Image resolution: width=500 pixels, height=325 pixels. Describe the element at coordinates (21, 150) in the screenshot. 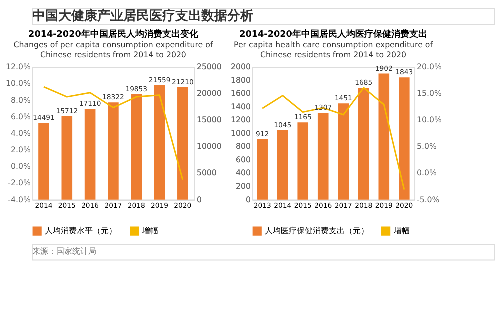

I see `y-tick-label: 2.0%` at that location.